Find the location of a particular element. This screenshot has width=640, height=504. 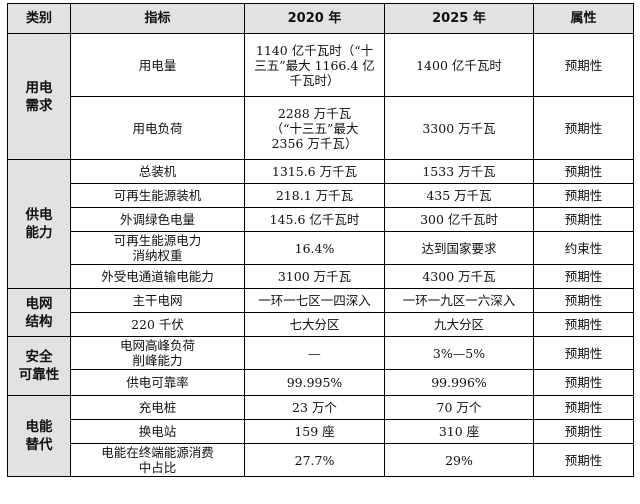

value-2020-cell: 23 万个 is located at coordinates (314, 407).